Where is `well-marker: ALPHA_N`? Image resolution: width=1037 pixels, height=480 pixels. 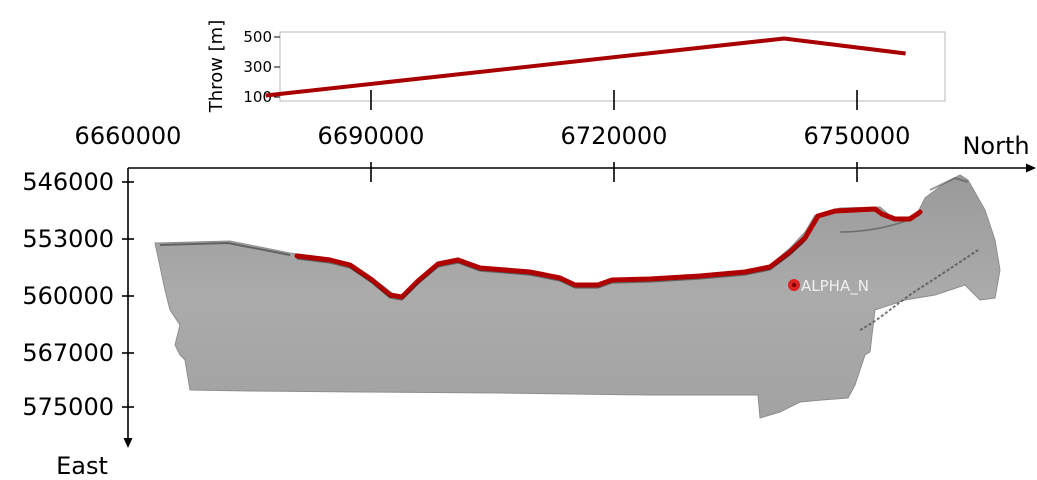
well-marker: ALPHA_N is located at coordinates (828, 286).